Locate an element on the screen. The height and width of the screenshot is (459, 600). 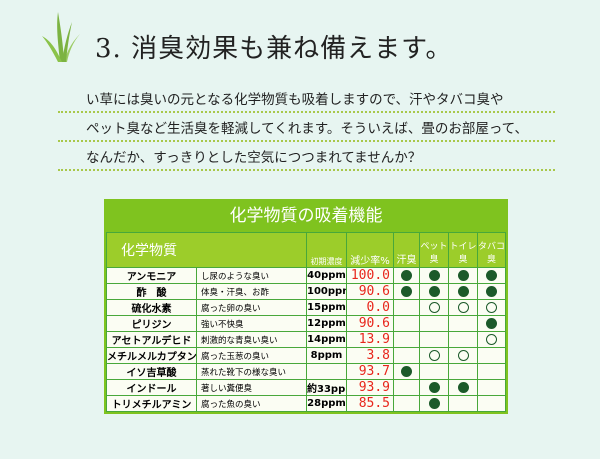
table-row: インドール著しい糞便臭約33ppm93.9 is located at coordinates (306, 387).